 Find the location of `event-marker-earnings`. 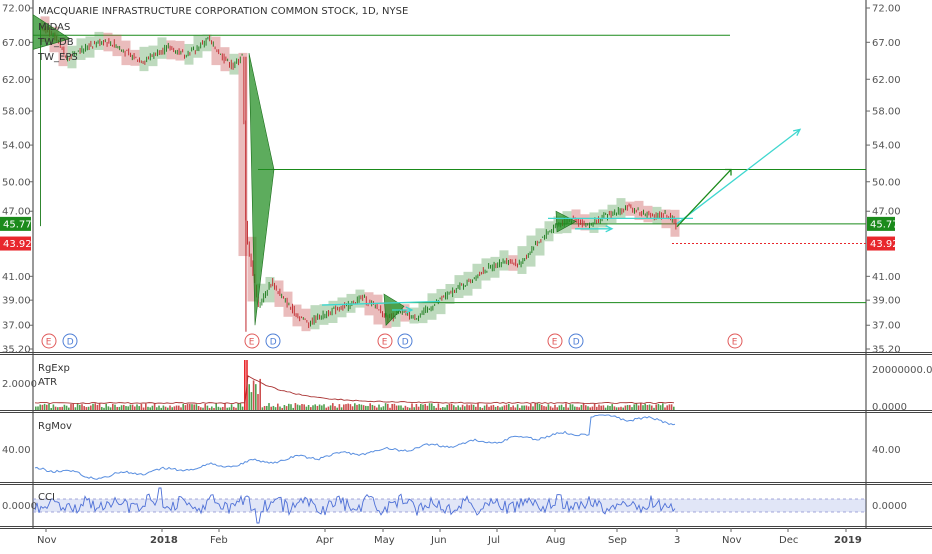

event-marker-earnings is located at coordinates (385, 341).